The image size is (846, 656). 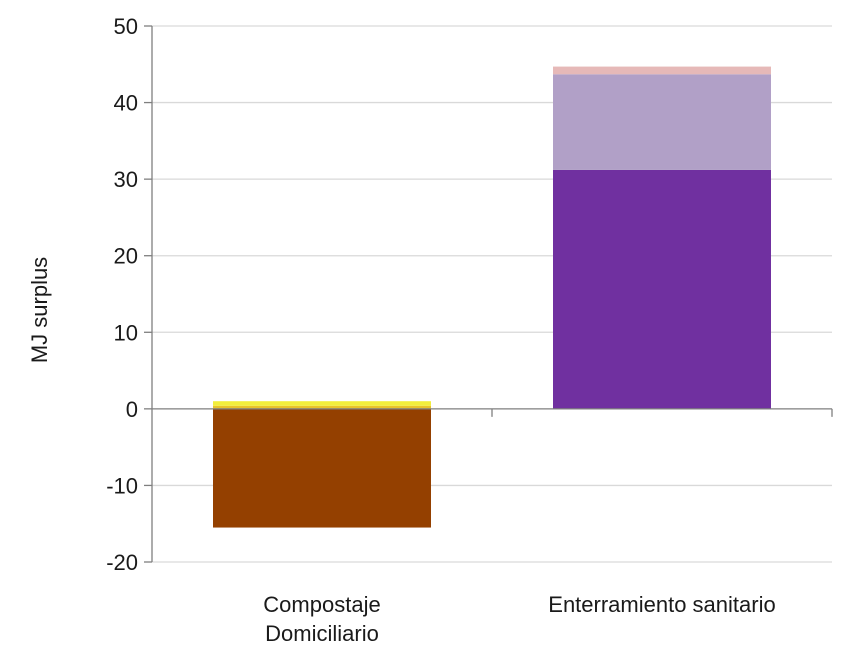 I want to click on y-tick-label: 10, so click(x=126, y=332).